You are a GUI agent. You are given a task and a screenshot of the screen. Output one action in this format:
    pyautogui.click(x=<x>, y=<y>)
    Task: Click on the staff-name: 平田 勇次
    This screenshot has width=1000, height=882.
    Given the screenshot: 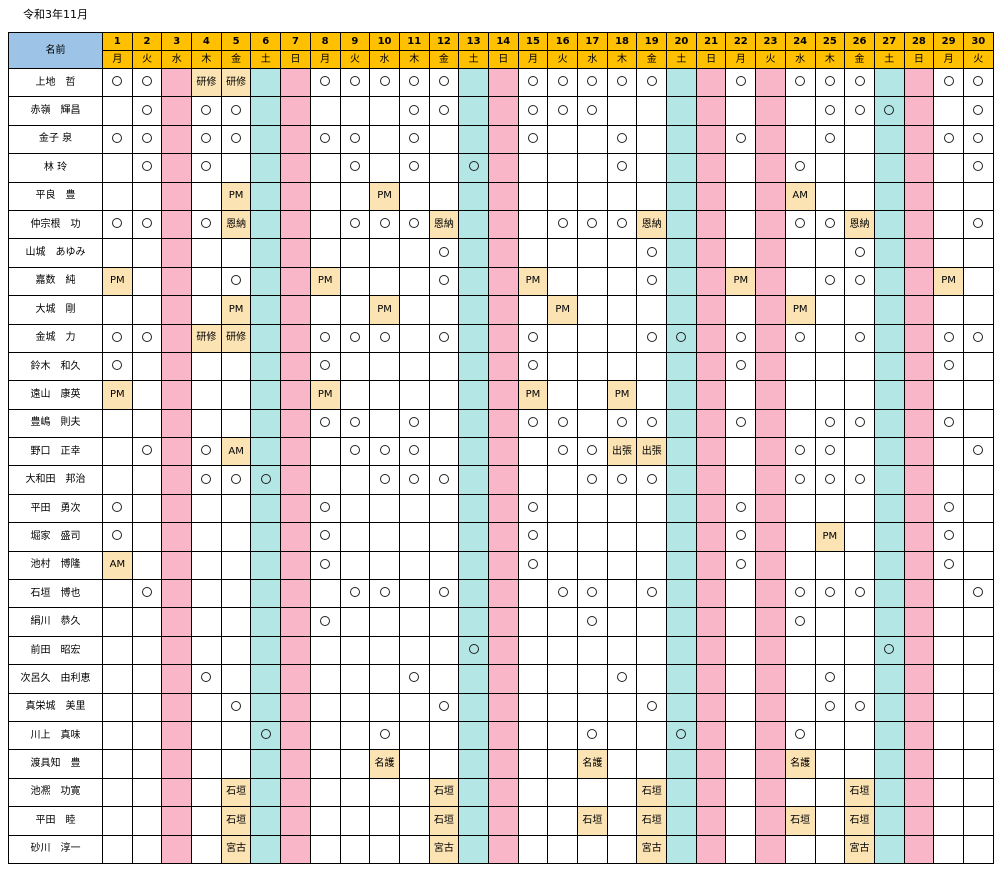 What is the action you would take?
    pyautogui.click(x=55, y=508)
    